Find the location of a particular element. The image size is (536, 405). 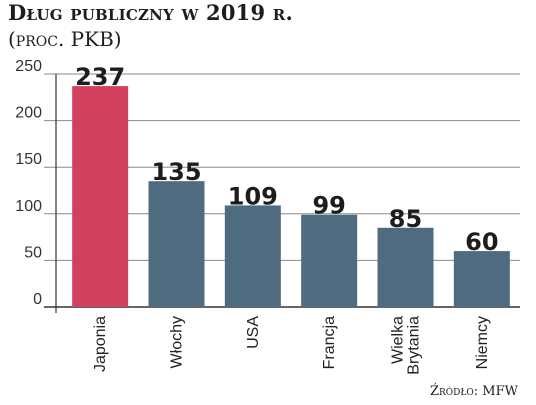

bar-niemcy is located at coordinates (481, 279).